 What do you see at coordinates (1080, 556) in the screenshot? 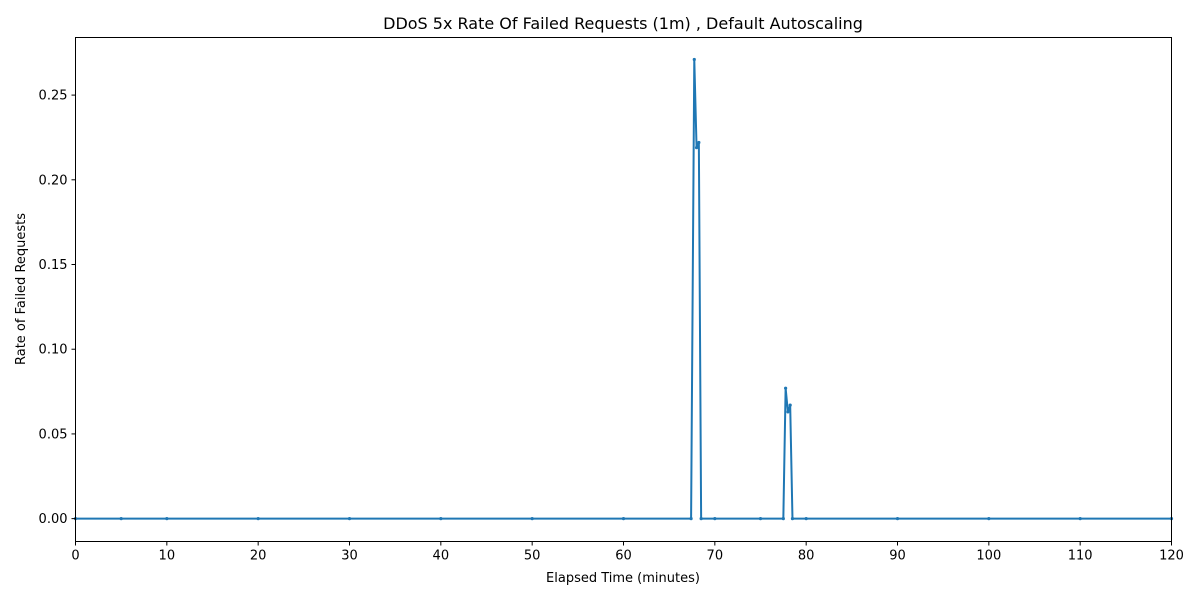
I see `x-tick-label: 110` at bounding box center [1080, 556].